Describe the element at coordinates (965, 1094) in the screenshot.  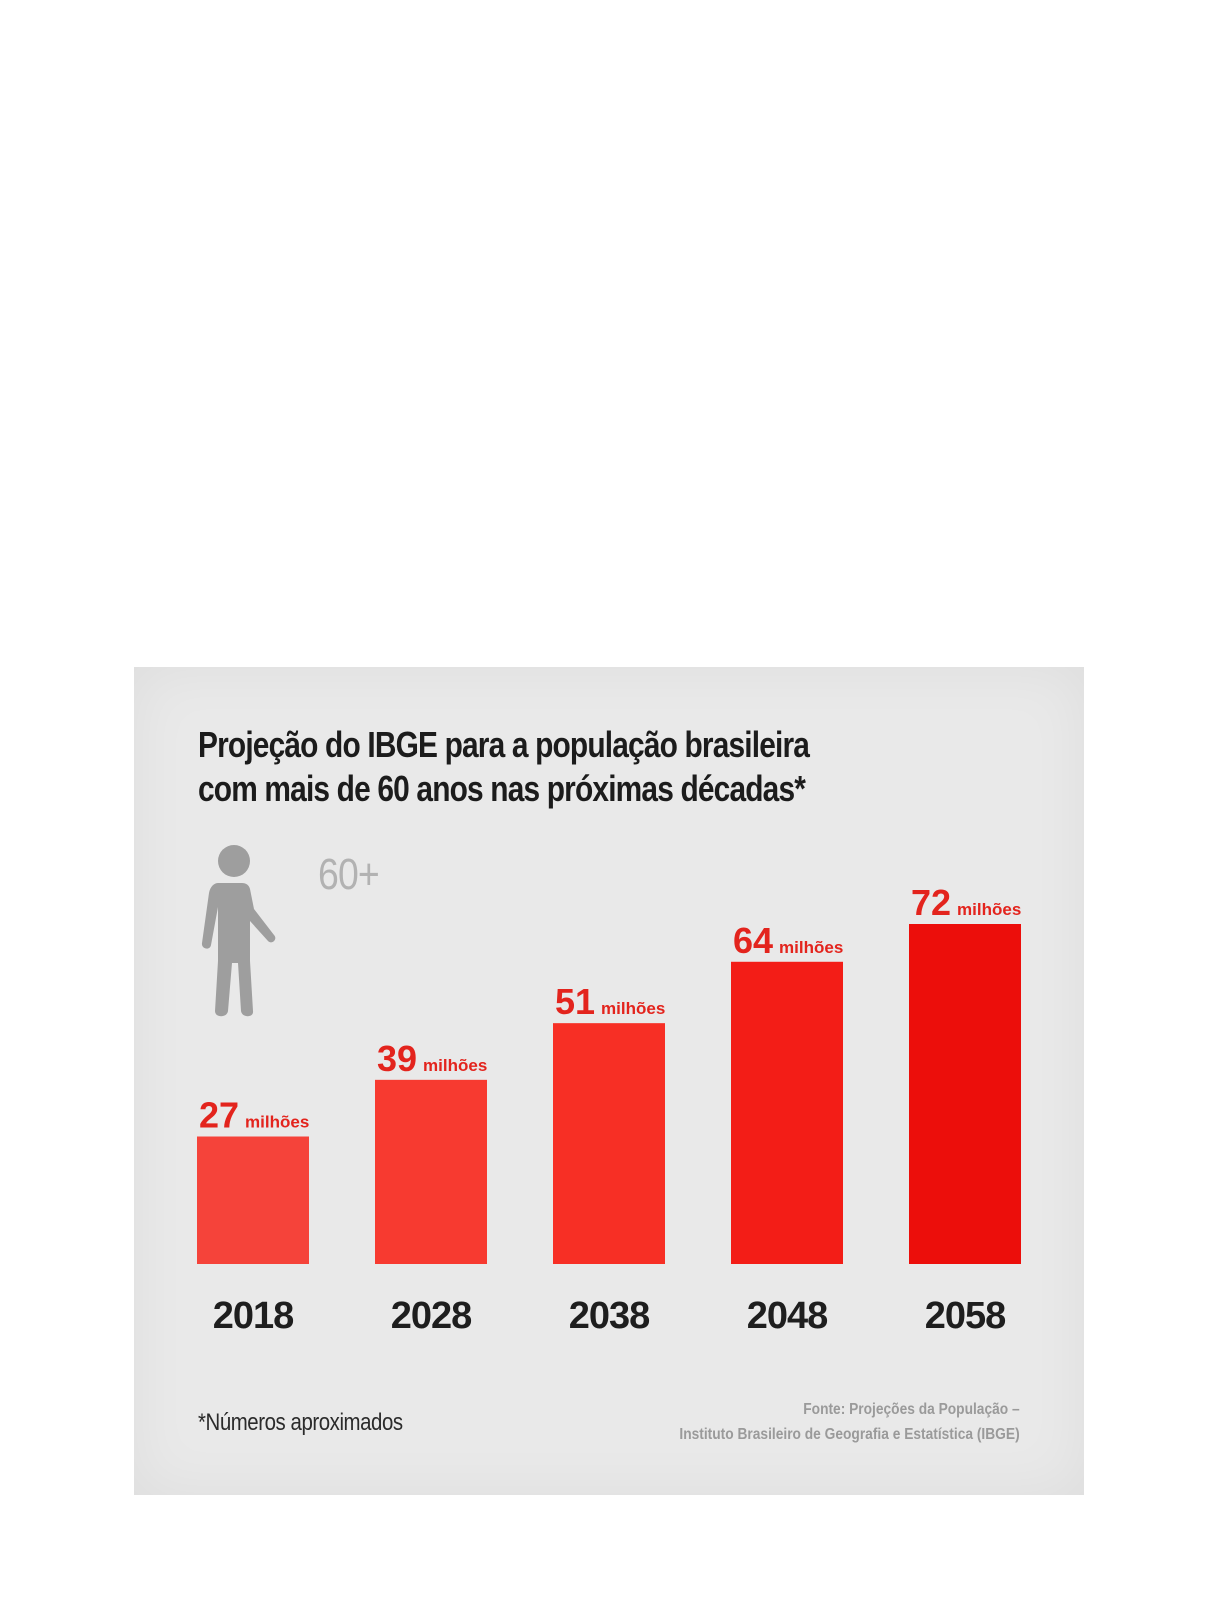
I see `bar-2058` at that location.